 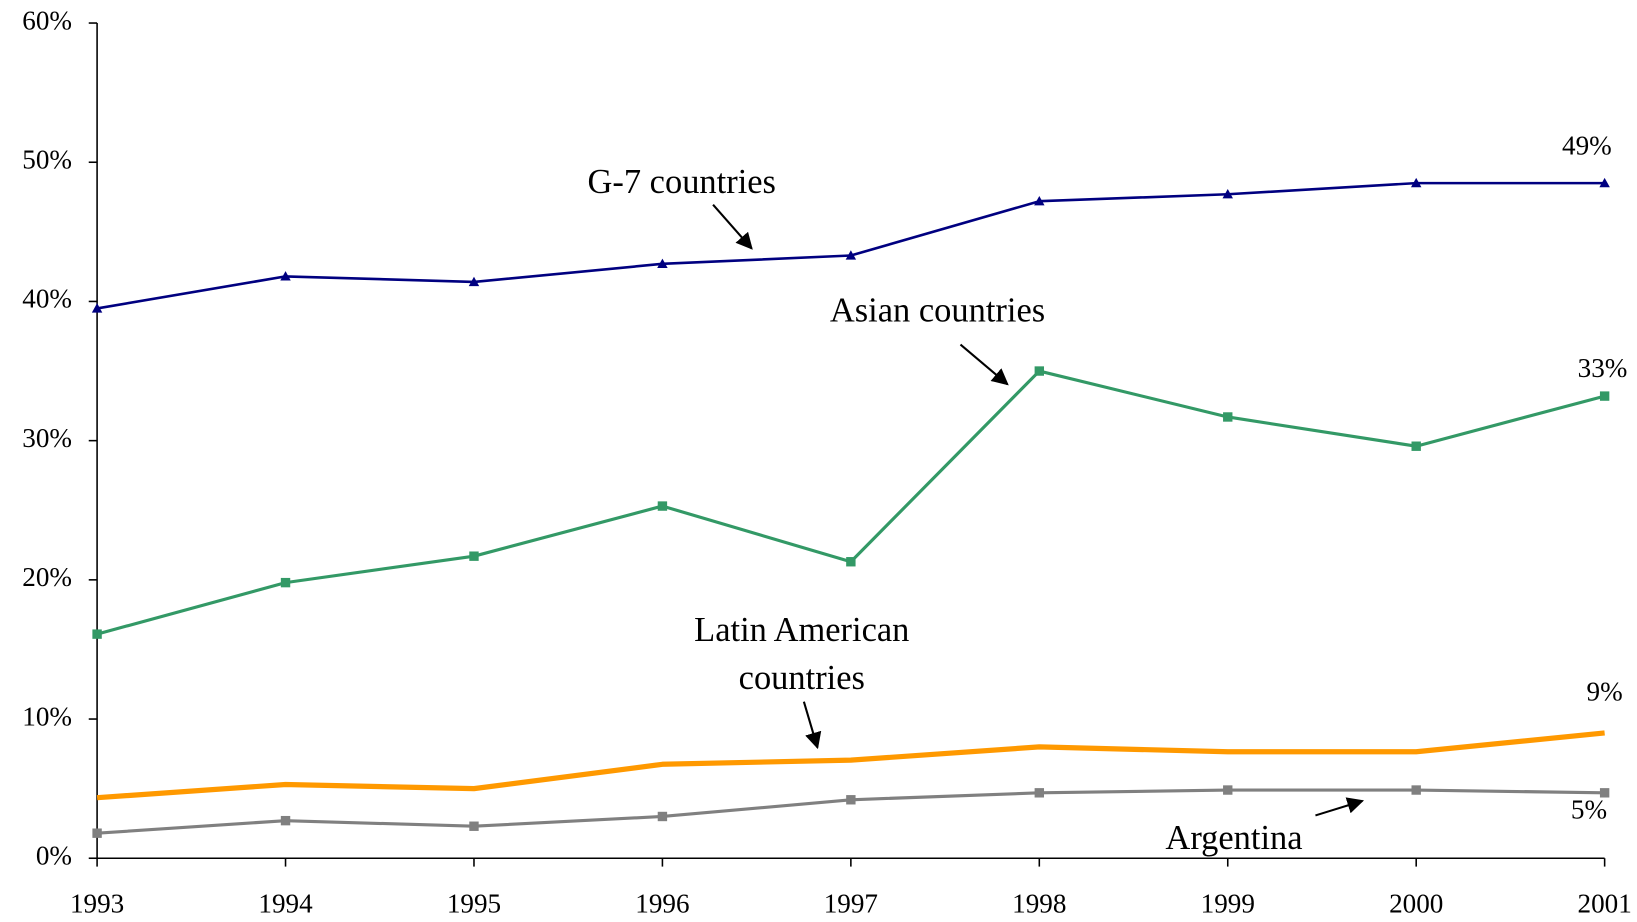 I want to click on series-callout: Latin American countries, so click(x=802, y=654).